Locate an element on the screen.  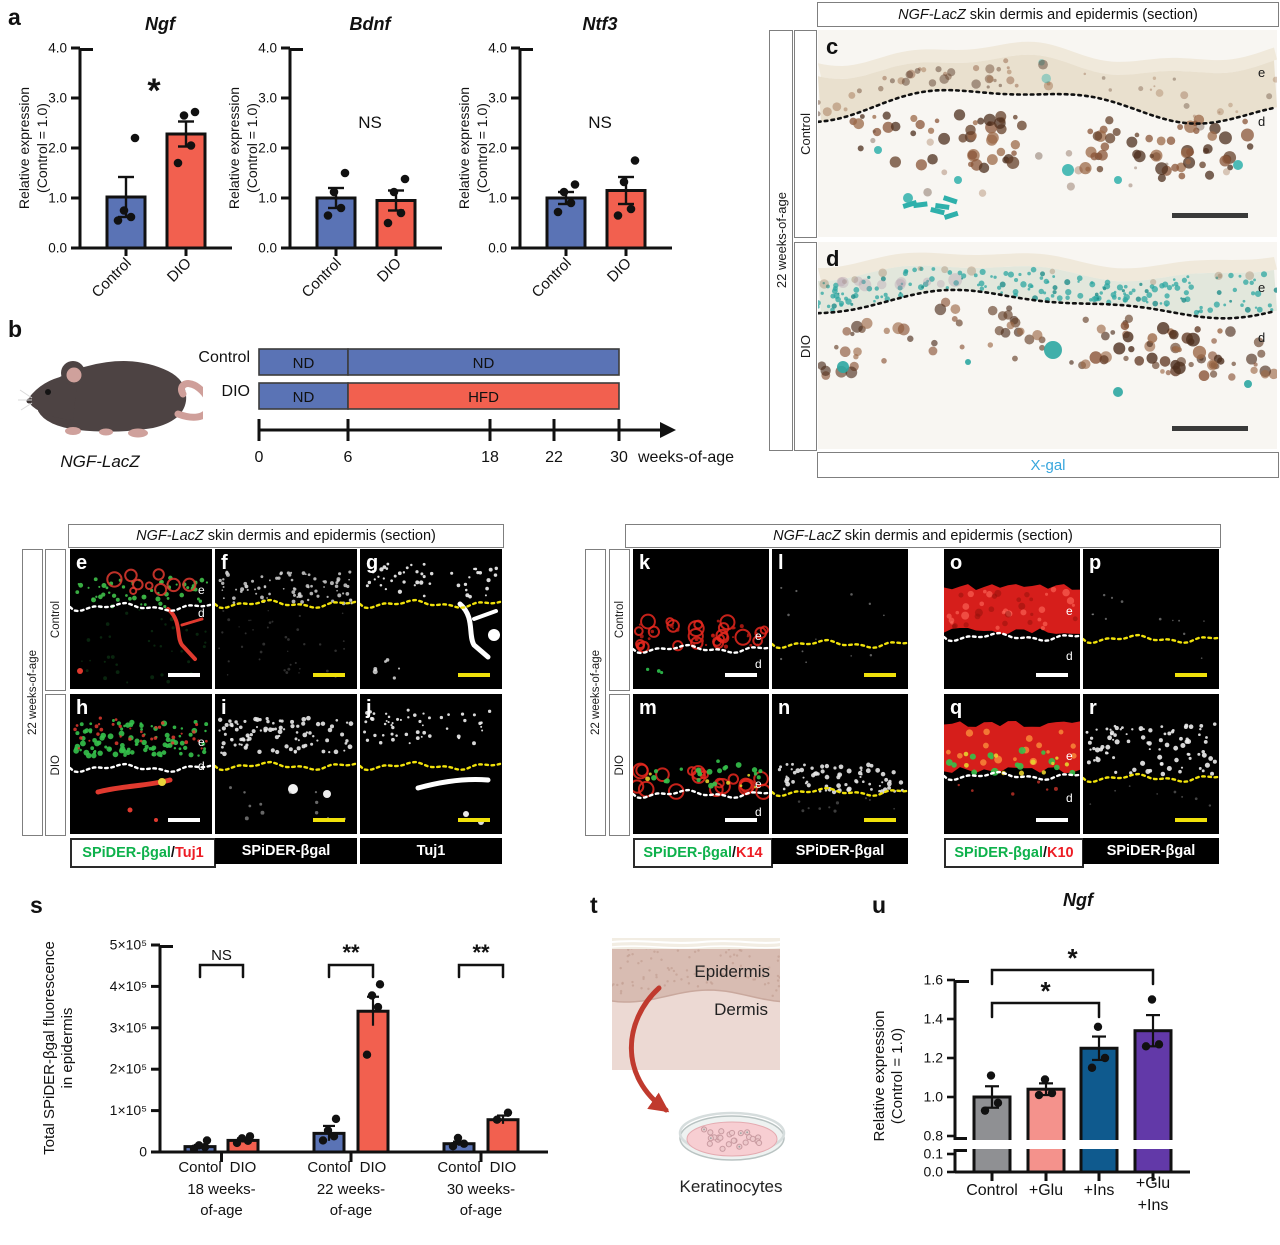
svg-text: 30 is located at coordinates (619, 457).